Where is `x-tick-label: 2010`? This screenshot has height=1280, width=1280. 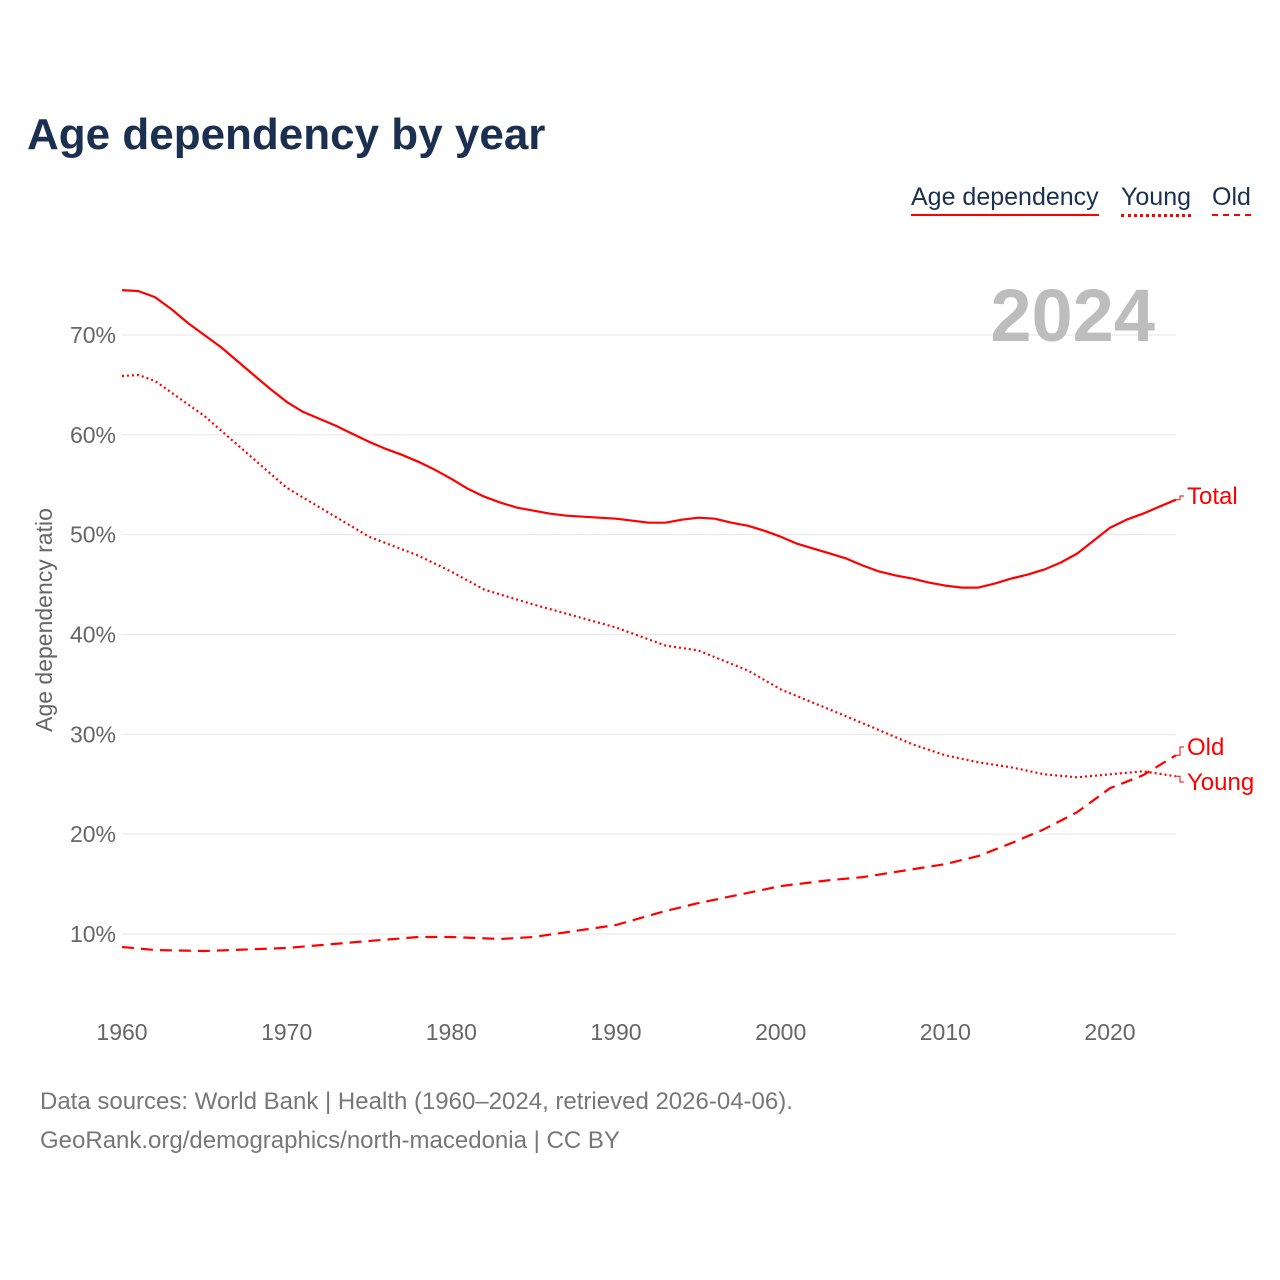
x-tick-label: 2010 is located at coordinates (945, 1032).